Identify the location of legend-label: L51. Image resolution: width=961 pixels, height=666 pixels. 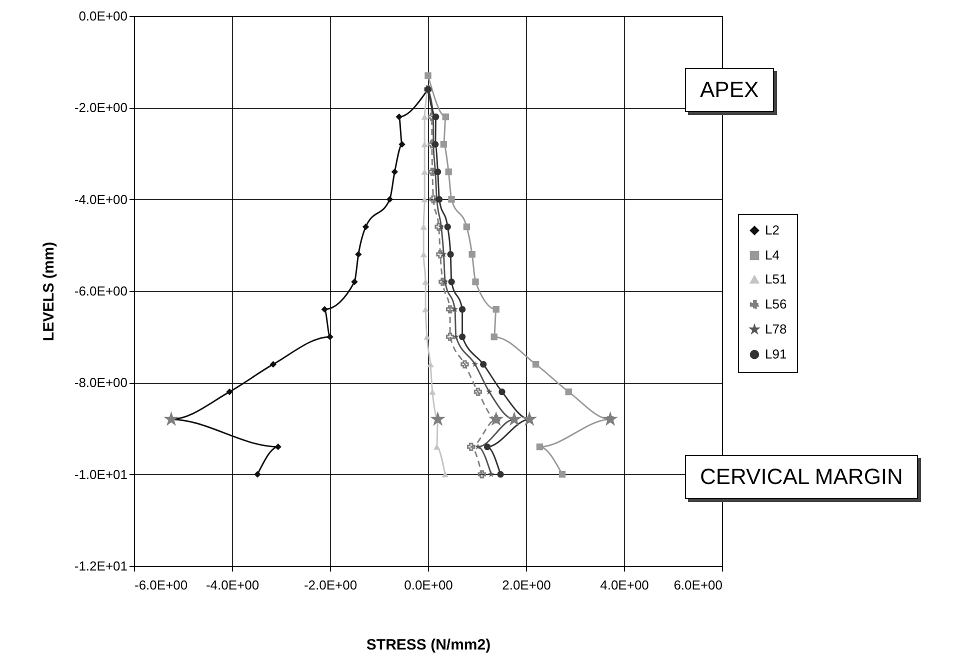
(776, 279).